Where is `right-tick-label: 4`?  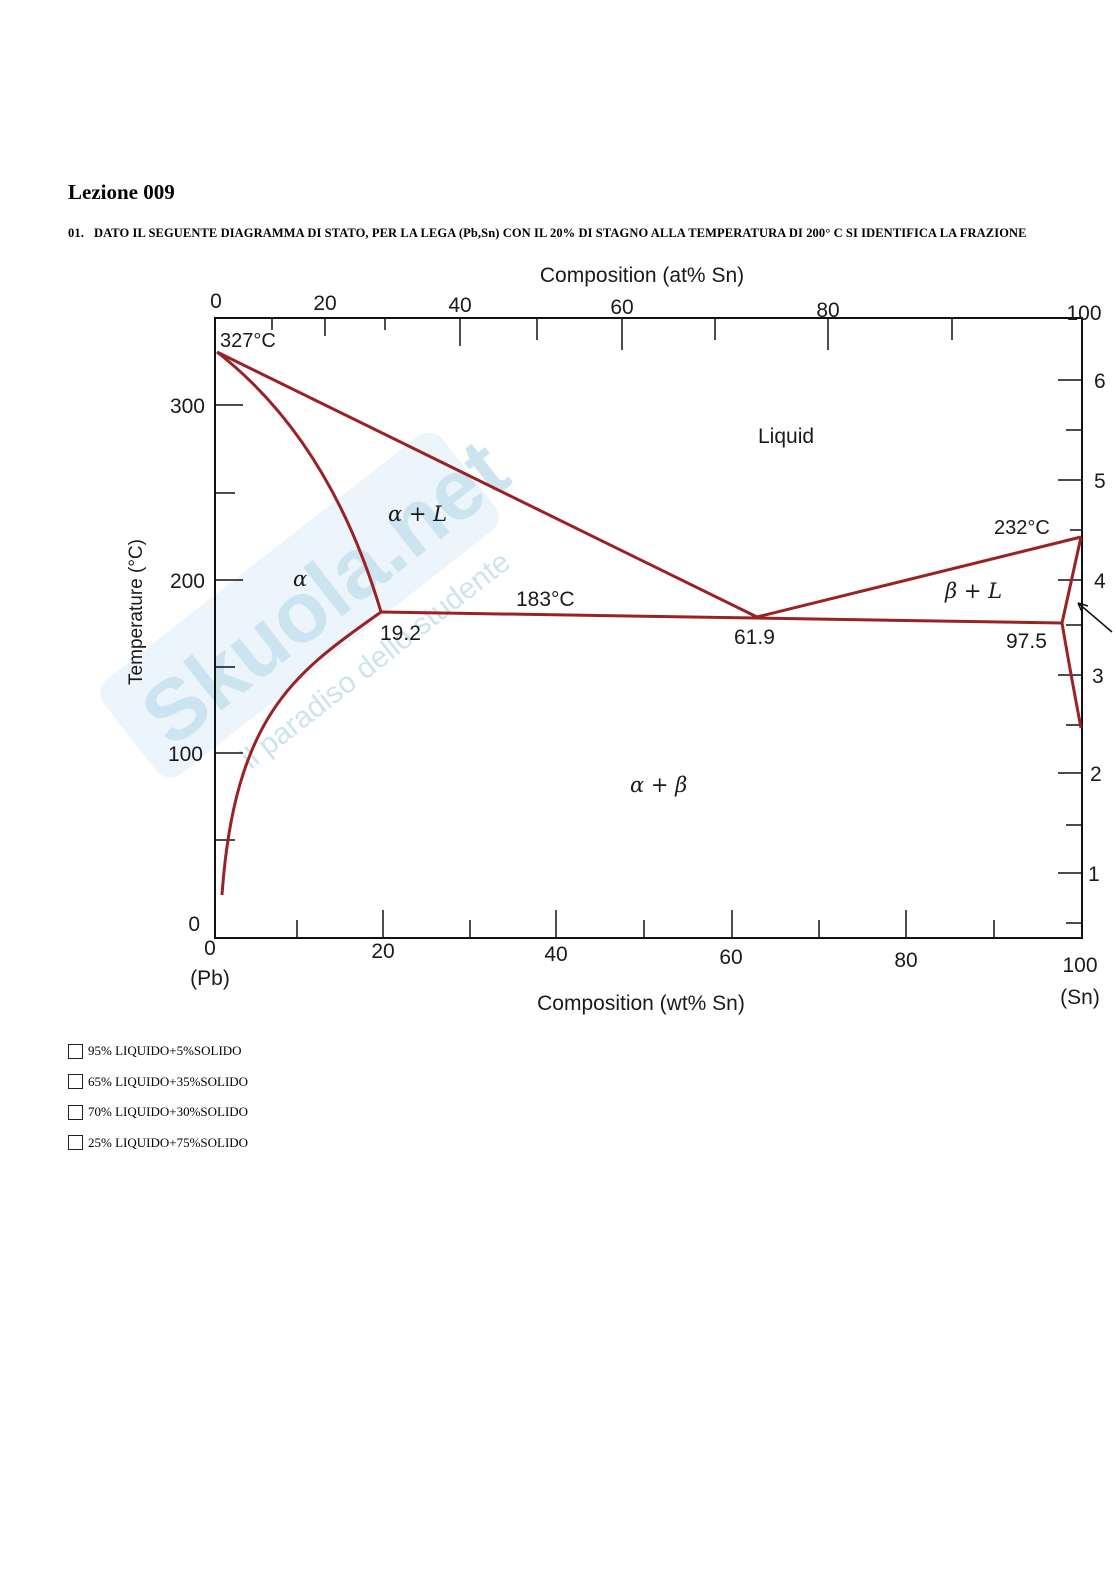 right-tick-label: 4 is located at coordinates (1100, 581).